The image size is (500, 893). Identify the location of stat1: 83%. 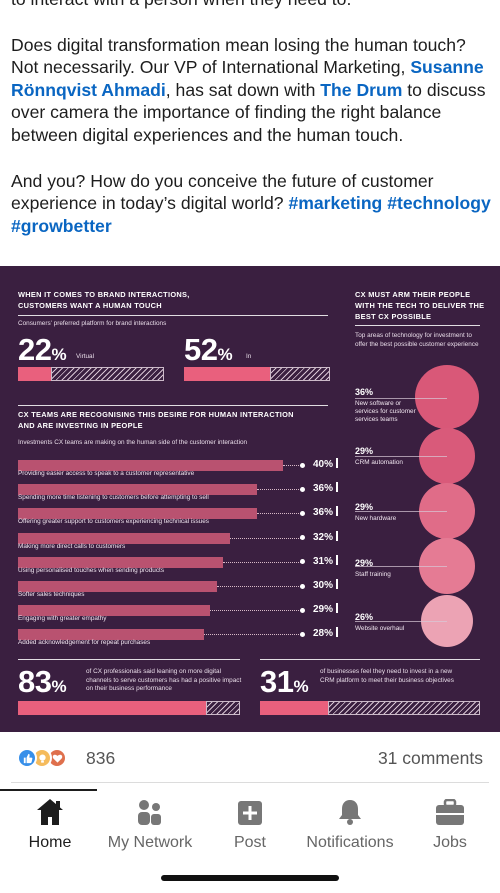
(42, 683).